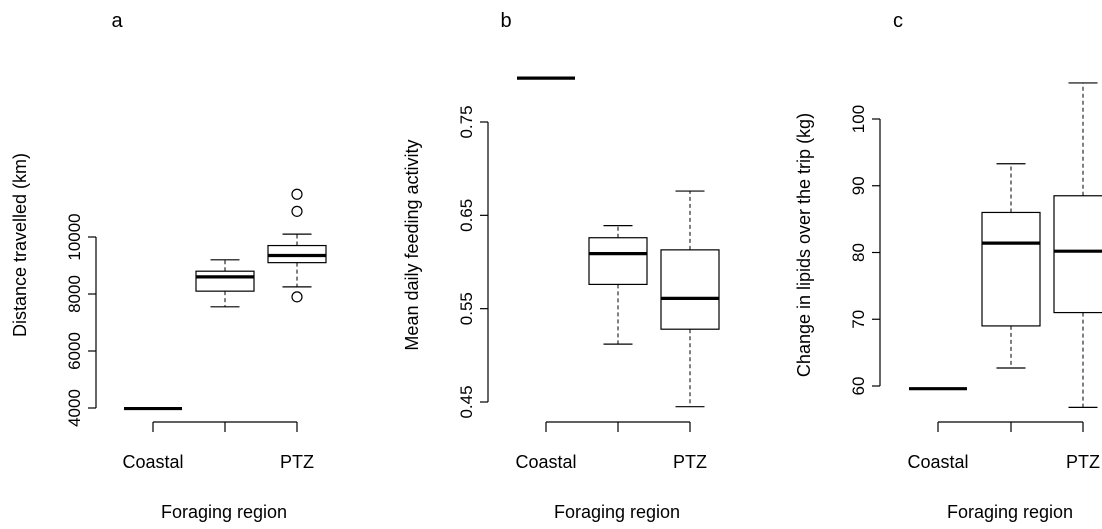  Describe the element at coordinates (466, 401) in the screenshot. I see `y-tick-label: 0.45` at that location.